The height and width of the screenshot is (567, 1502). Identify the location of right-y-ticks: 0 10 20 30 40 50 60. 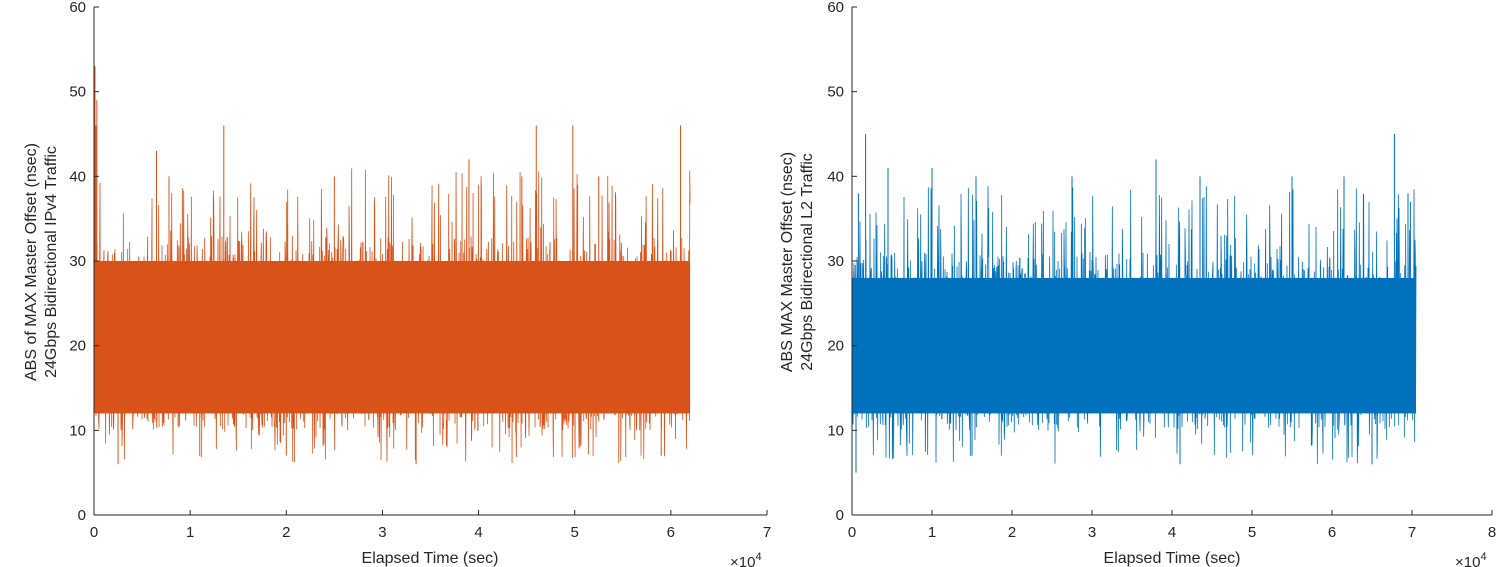
(842, 262).